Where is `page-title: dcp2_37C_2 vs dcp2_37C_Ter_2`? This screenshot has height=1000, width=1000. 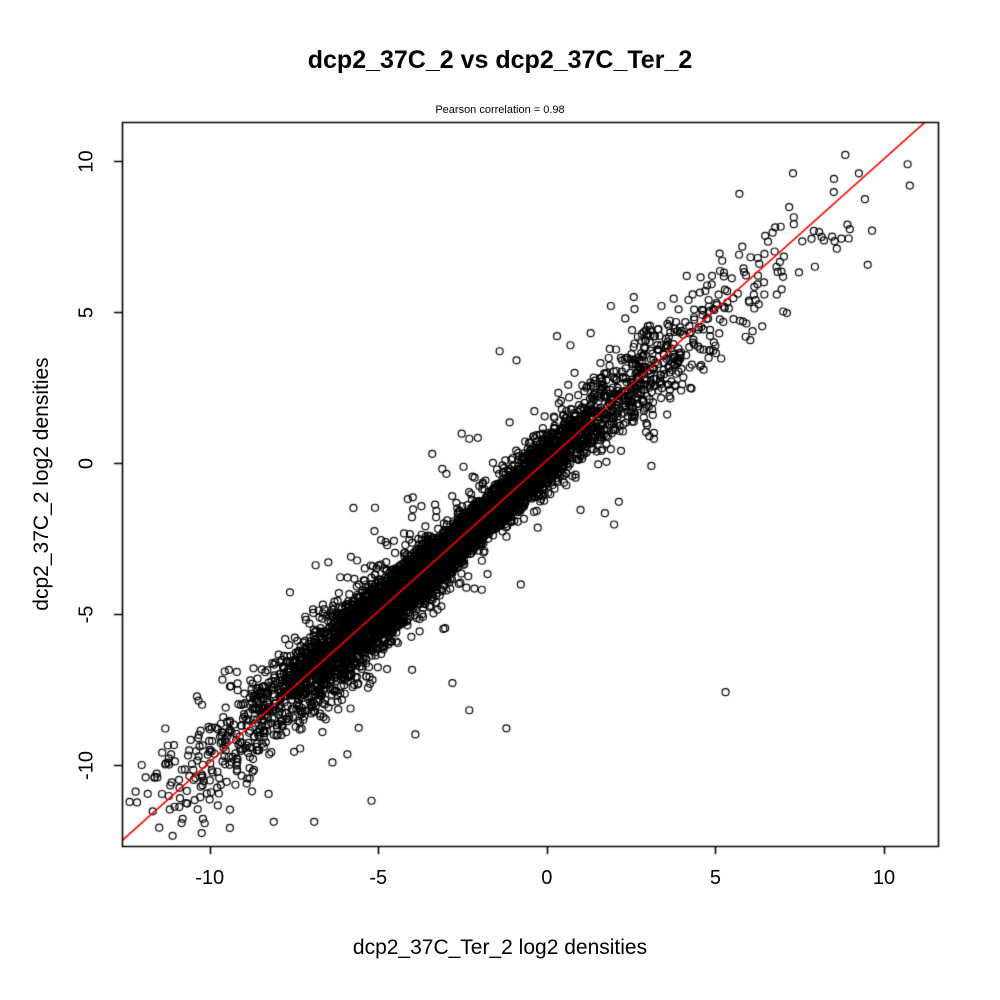
page-title: dcp2_37C_2 vs dcp2_37C_Ter_2 is located at coordinates (500, 60).